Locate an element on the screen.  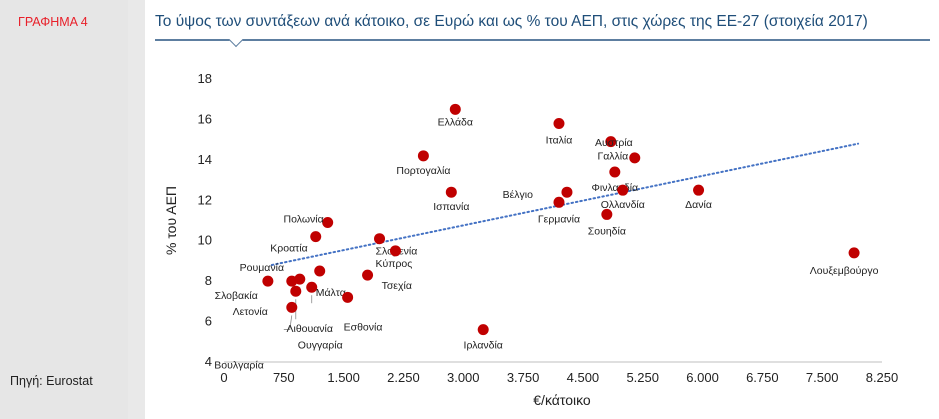
point-label: Αυστρία is located at coordinates (614, 143).